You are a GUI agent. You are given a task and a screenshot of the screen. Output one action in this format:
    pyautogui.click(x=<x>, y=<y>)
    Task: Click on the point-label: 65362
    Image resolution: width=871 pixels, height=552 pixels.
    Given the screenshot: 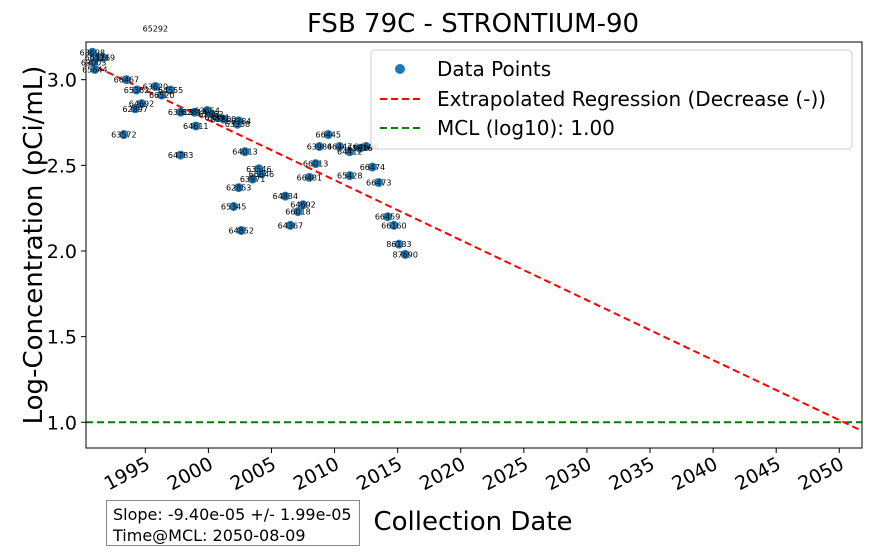 What is the action you would take?
    pyautogui.click(x=136, y=90)
    